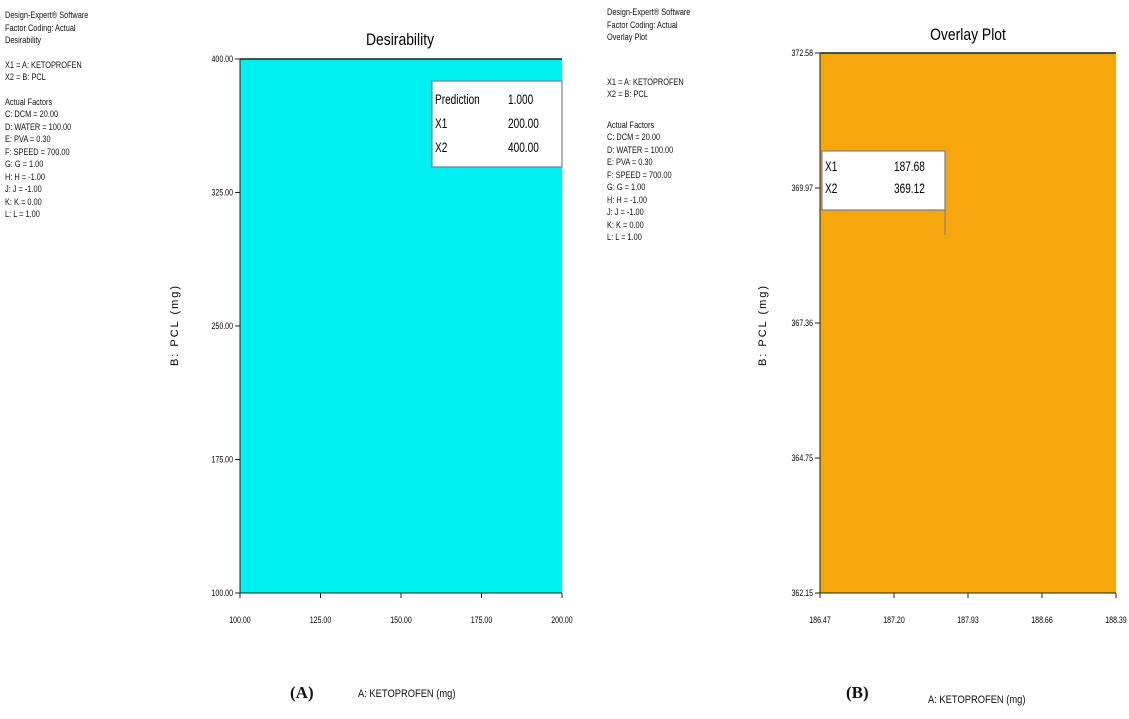 The width and height of the screenshot is (1129, 719). I want to click on panel-tag-b: (B), so click(857, 692).